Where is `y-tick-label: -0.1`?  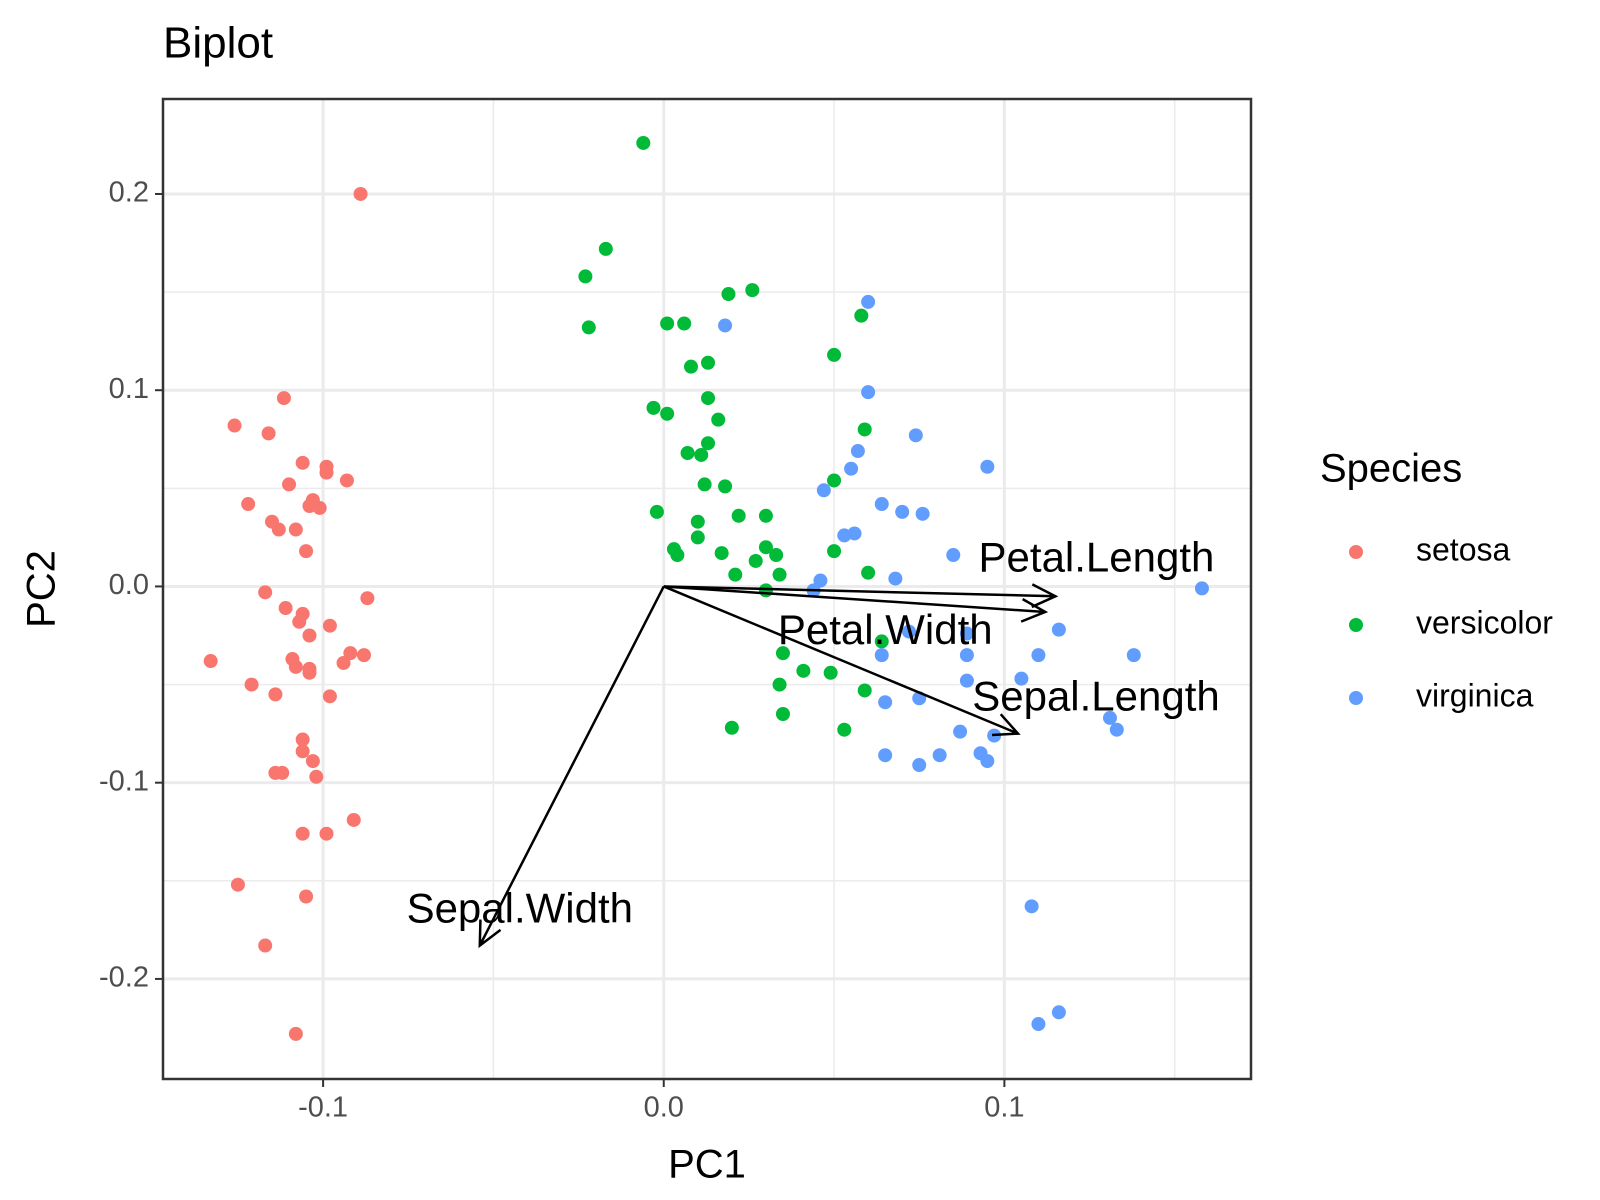
y-tick-label: -0.1 is located at coordinates (124, 781).